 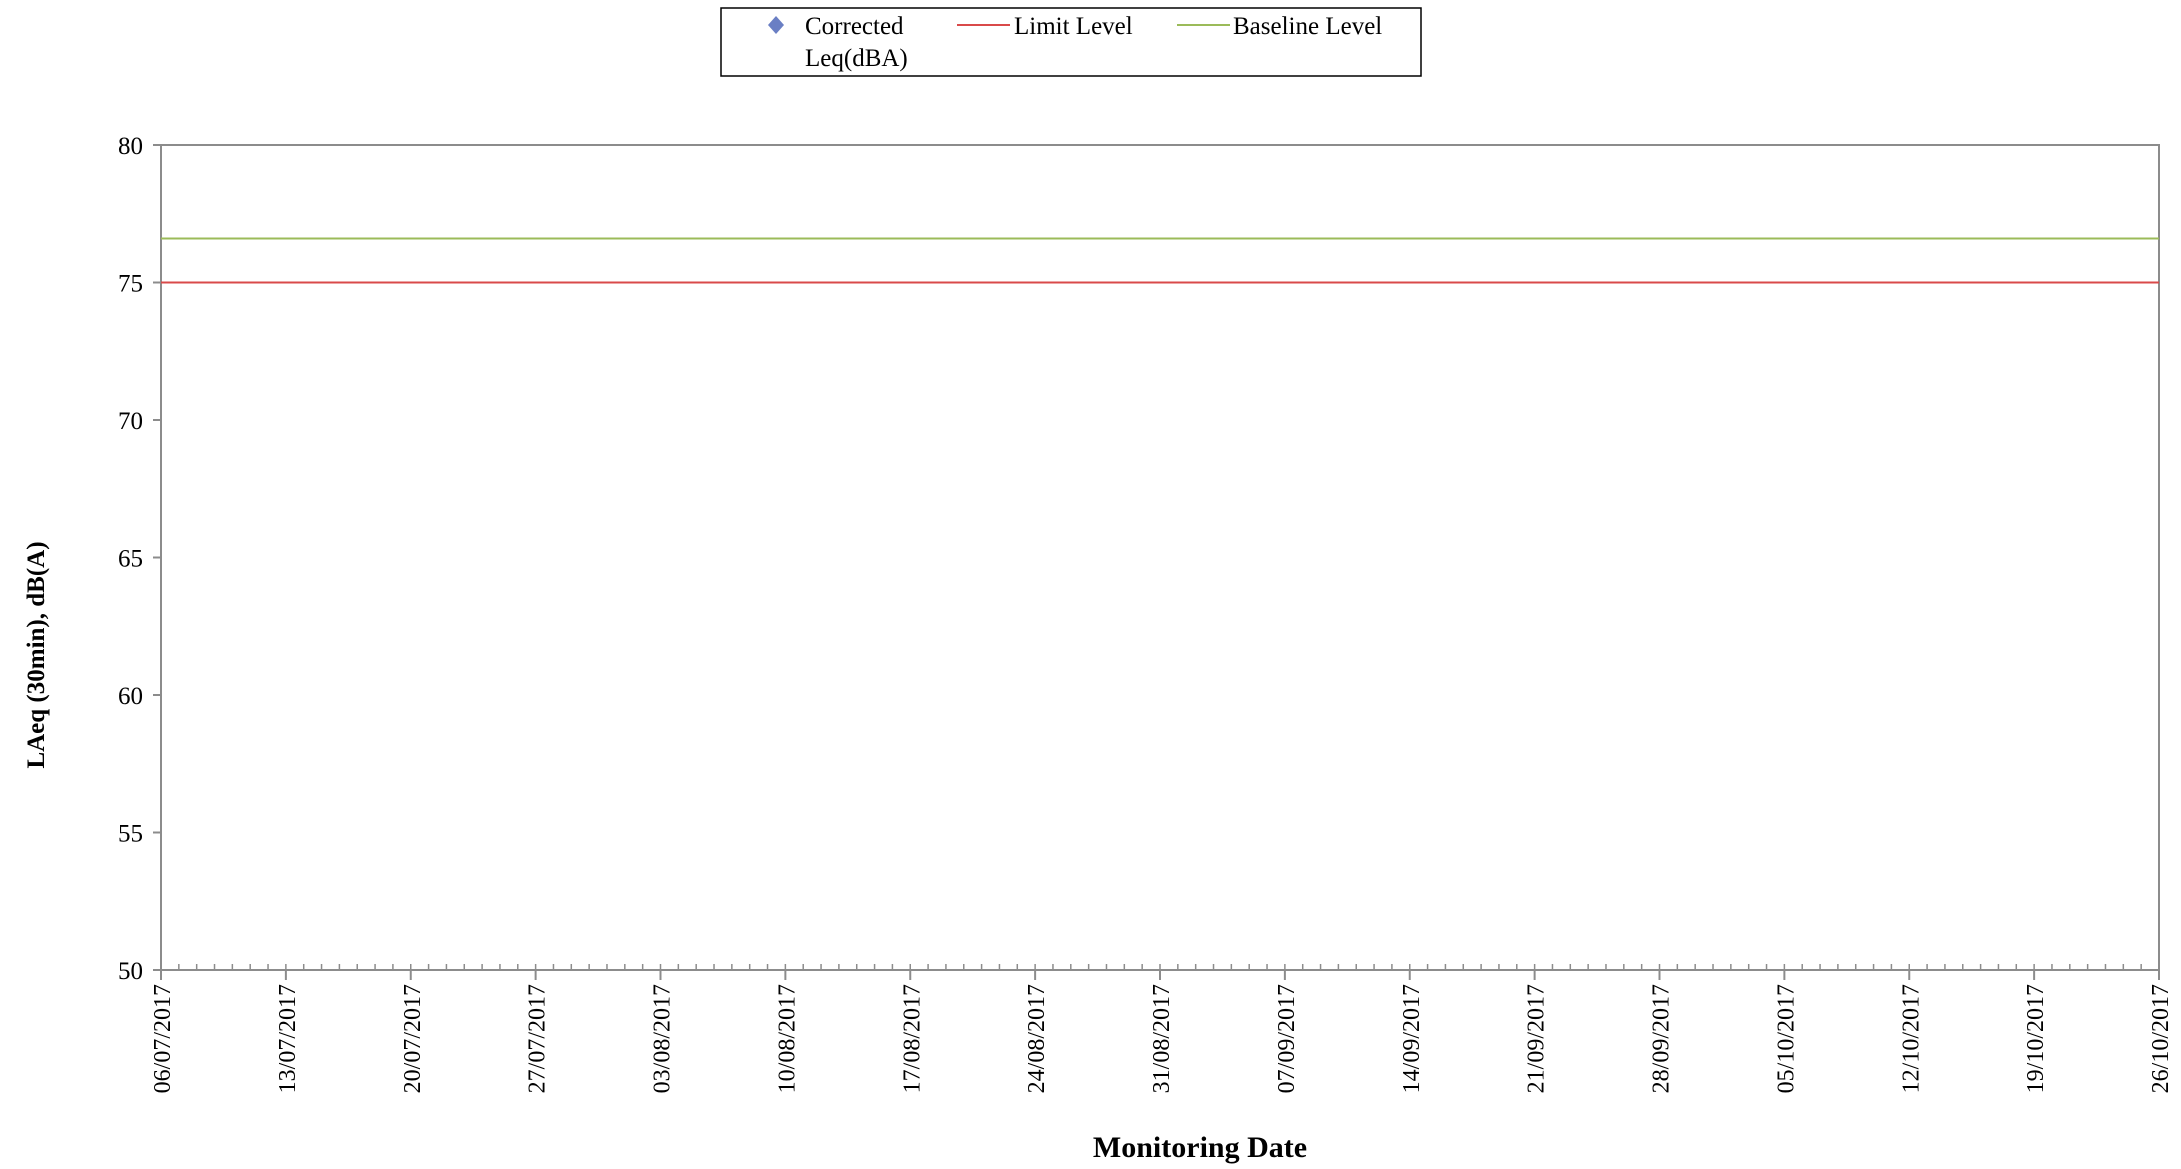 I want to click on x-tick-label: 13/07/2017, so click(x=288, y=1038).